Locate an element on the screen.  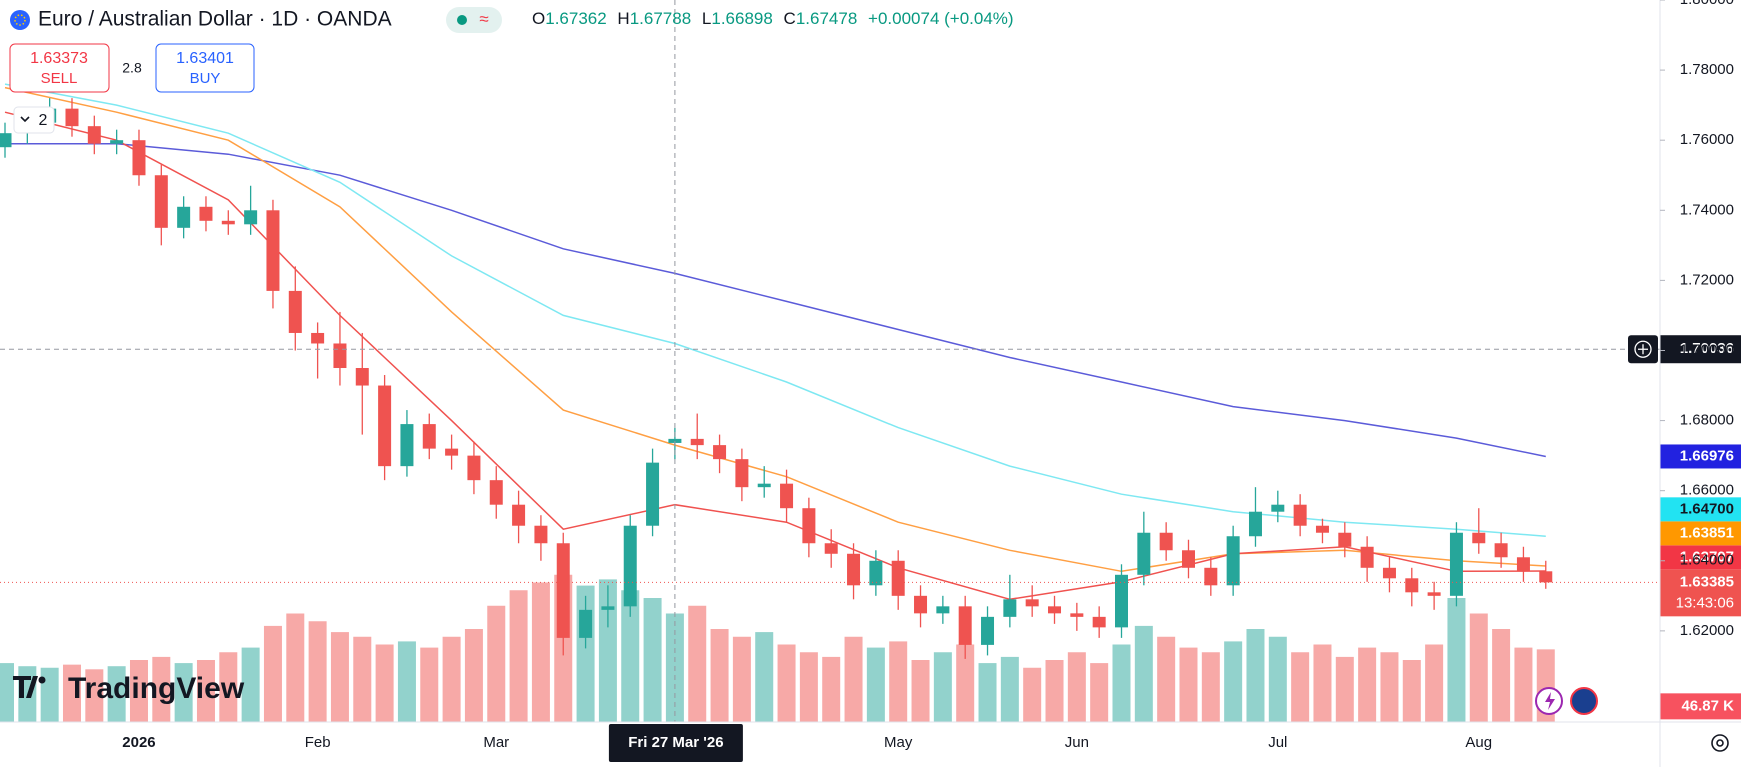
chevron is located at coordinates (25, 119).